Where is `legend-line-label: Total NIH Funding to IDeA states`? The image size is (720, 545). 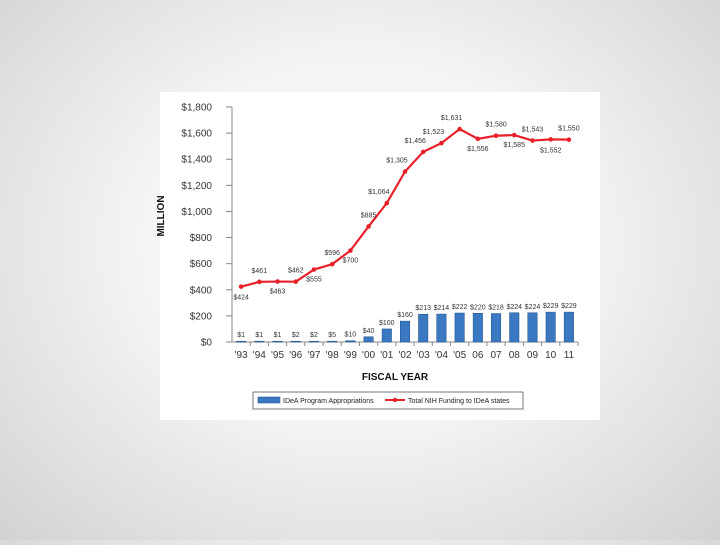 legend-line-label: Total NIH Funding to IDeA states is located at coordinates (459, 401).